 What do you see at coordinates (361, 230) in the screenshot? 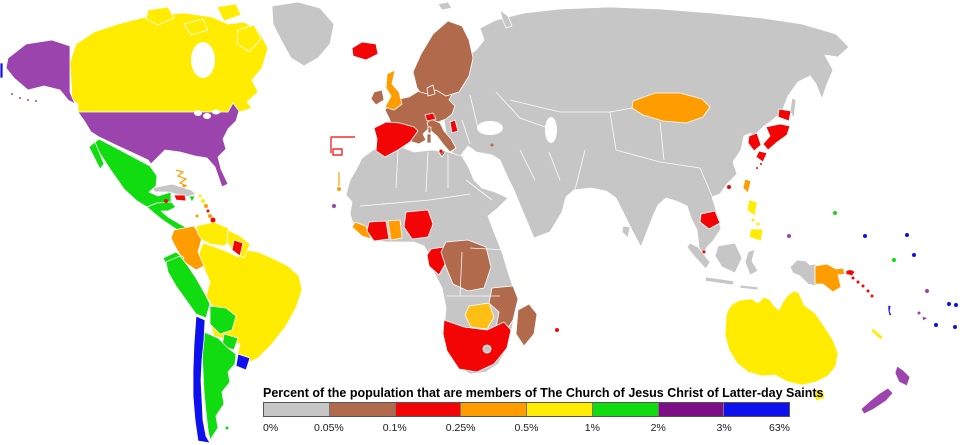
I see `region-sierra-leone-liberia` at bounding box center [361, 230].